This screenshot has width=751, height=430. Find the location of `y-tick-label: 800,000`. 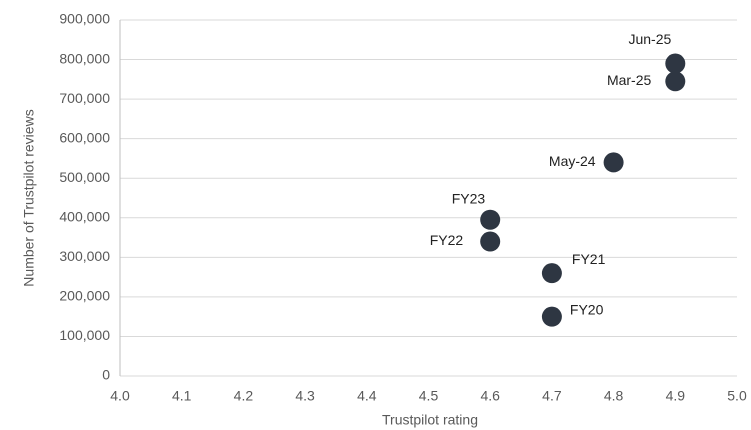

y-tick-label: 800,000 is located at coordinates (84, 58).